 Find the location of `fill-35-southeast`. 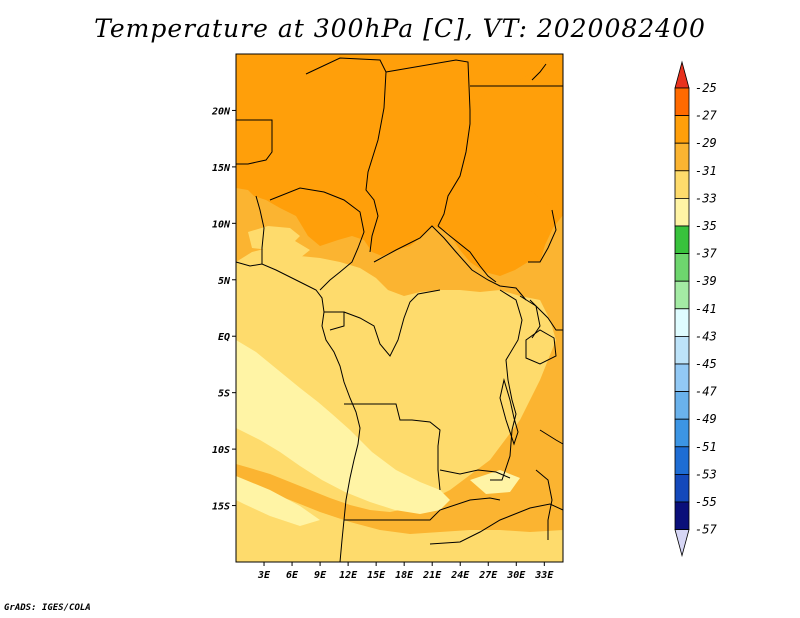

fill-35-southeast is located at coordinates (495, 482).